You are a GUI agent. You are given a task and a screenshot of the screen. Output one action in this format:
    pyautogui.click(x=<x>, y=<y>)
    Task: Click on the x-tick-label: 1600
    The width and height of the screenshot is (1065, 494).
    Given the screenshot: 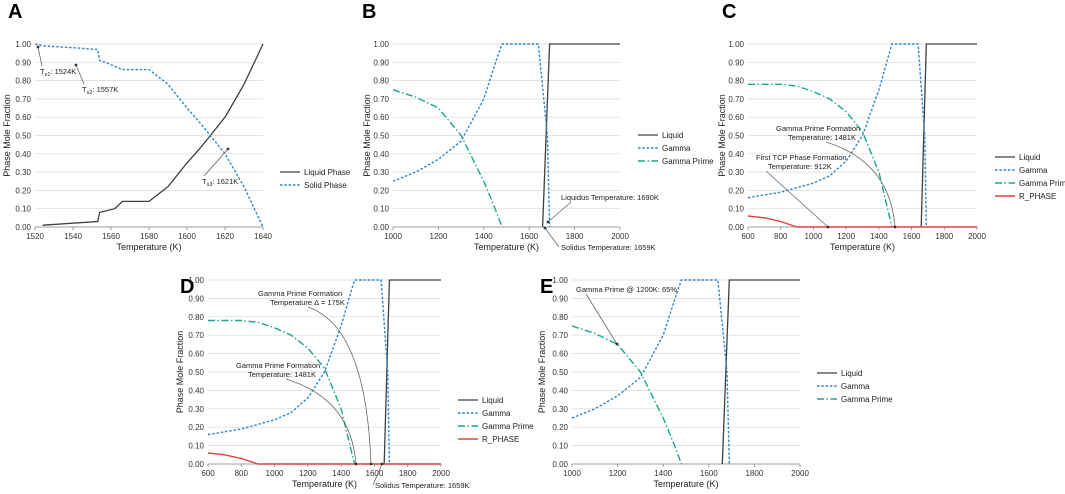 What is the action you would take?
    pyautogui.click(x=187, y=236)
    